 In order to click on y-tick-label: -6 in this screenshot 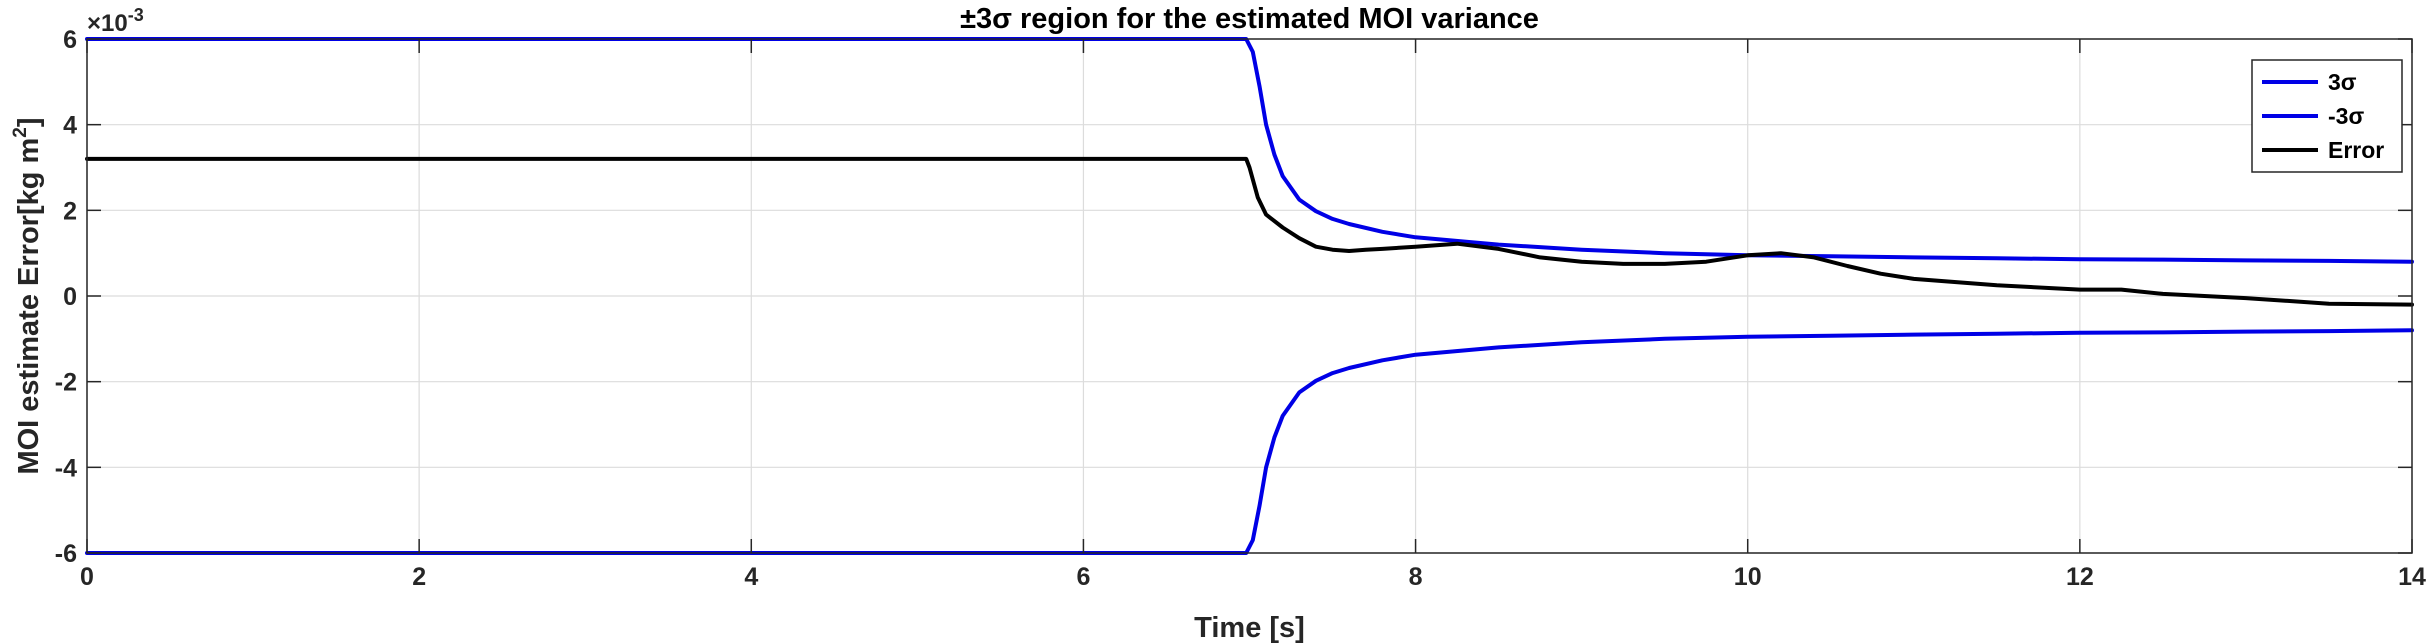, I will do `click(66, 554)`.